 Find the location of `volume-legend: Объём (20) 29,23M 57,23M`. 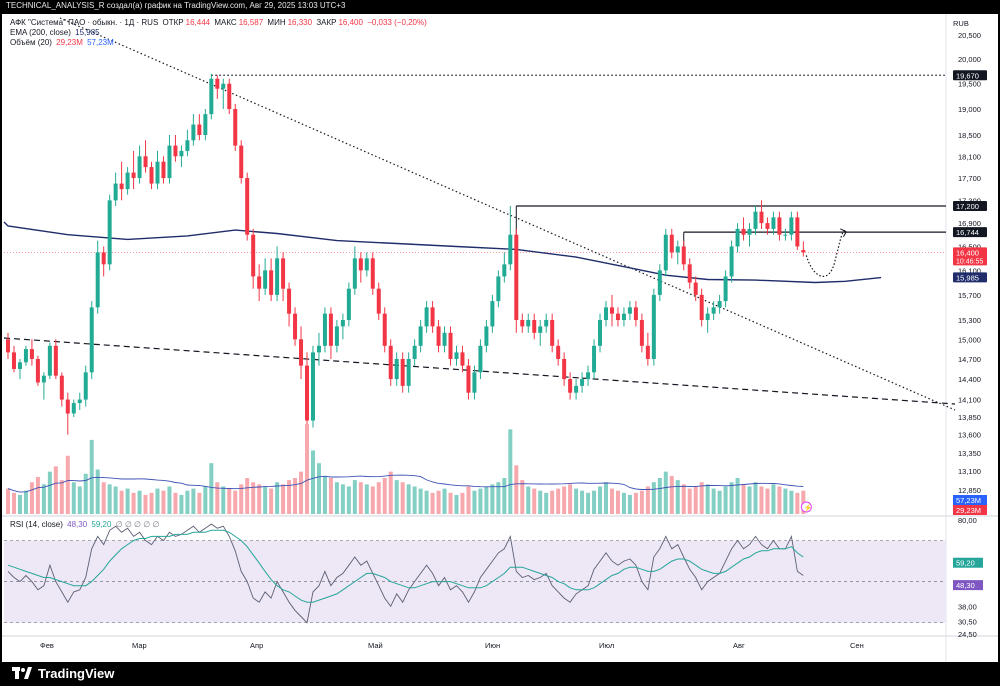

volume-legend: Объём (20) 29,23M 57,23M is located at coordinates (63, 42).